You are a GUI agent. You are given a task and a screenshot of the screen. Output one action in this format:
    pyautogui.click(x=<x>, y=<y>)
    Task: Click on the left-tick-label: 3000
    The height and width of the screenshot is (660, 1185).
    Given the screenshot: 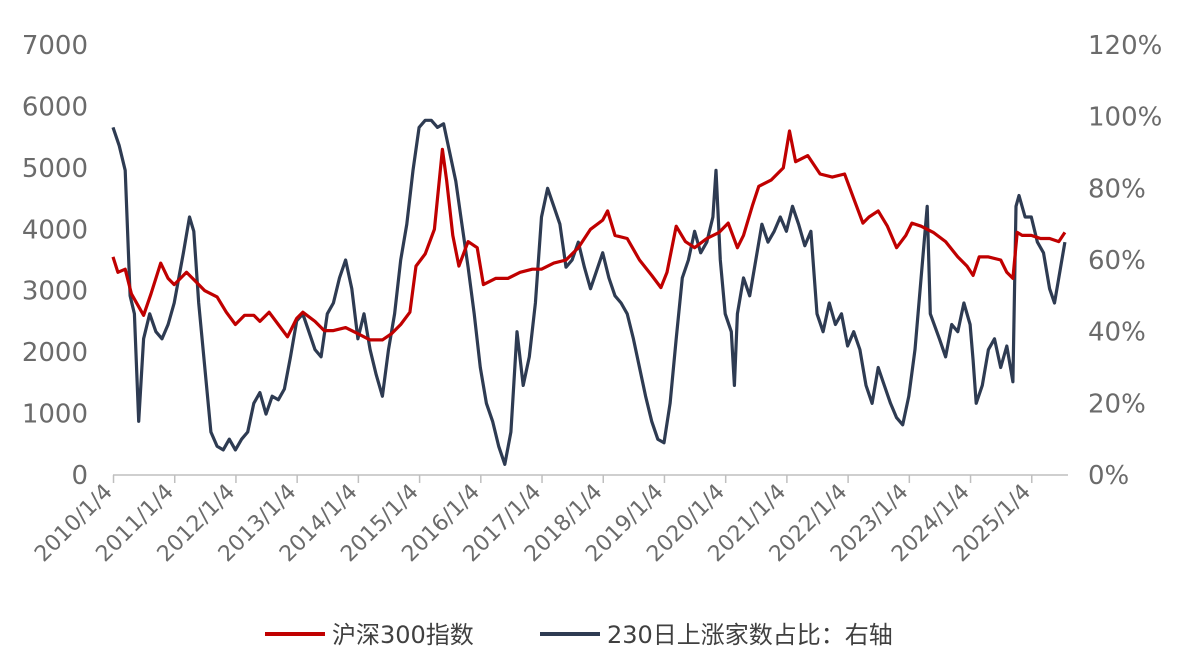 What is the action you would take?
    pyautogui.click(x=55, y=292)
    